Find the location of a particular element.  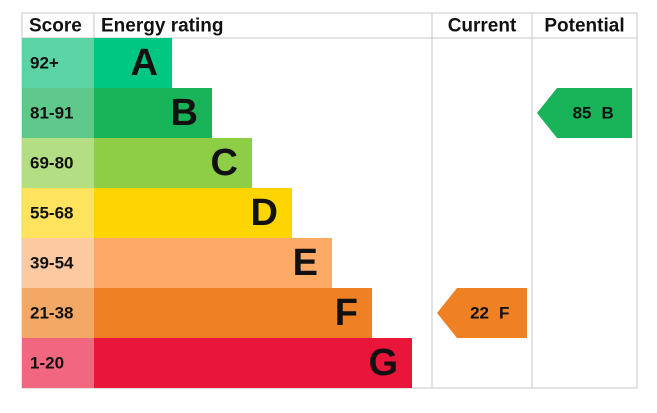

current-value: 22 is located at coordinates (479, 312).